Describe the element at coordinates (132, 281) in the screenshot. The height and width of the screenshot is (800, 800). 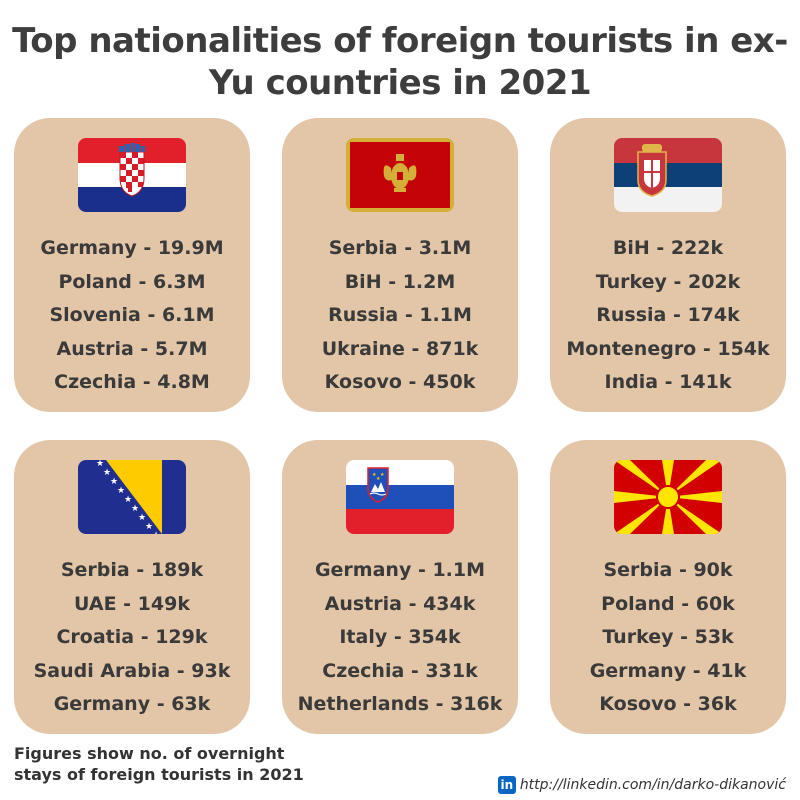
I see `list-item: Poland - 6.3M` at that location.